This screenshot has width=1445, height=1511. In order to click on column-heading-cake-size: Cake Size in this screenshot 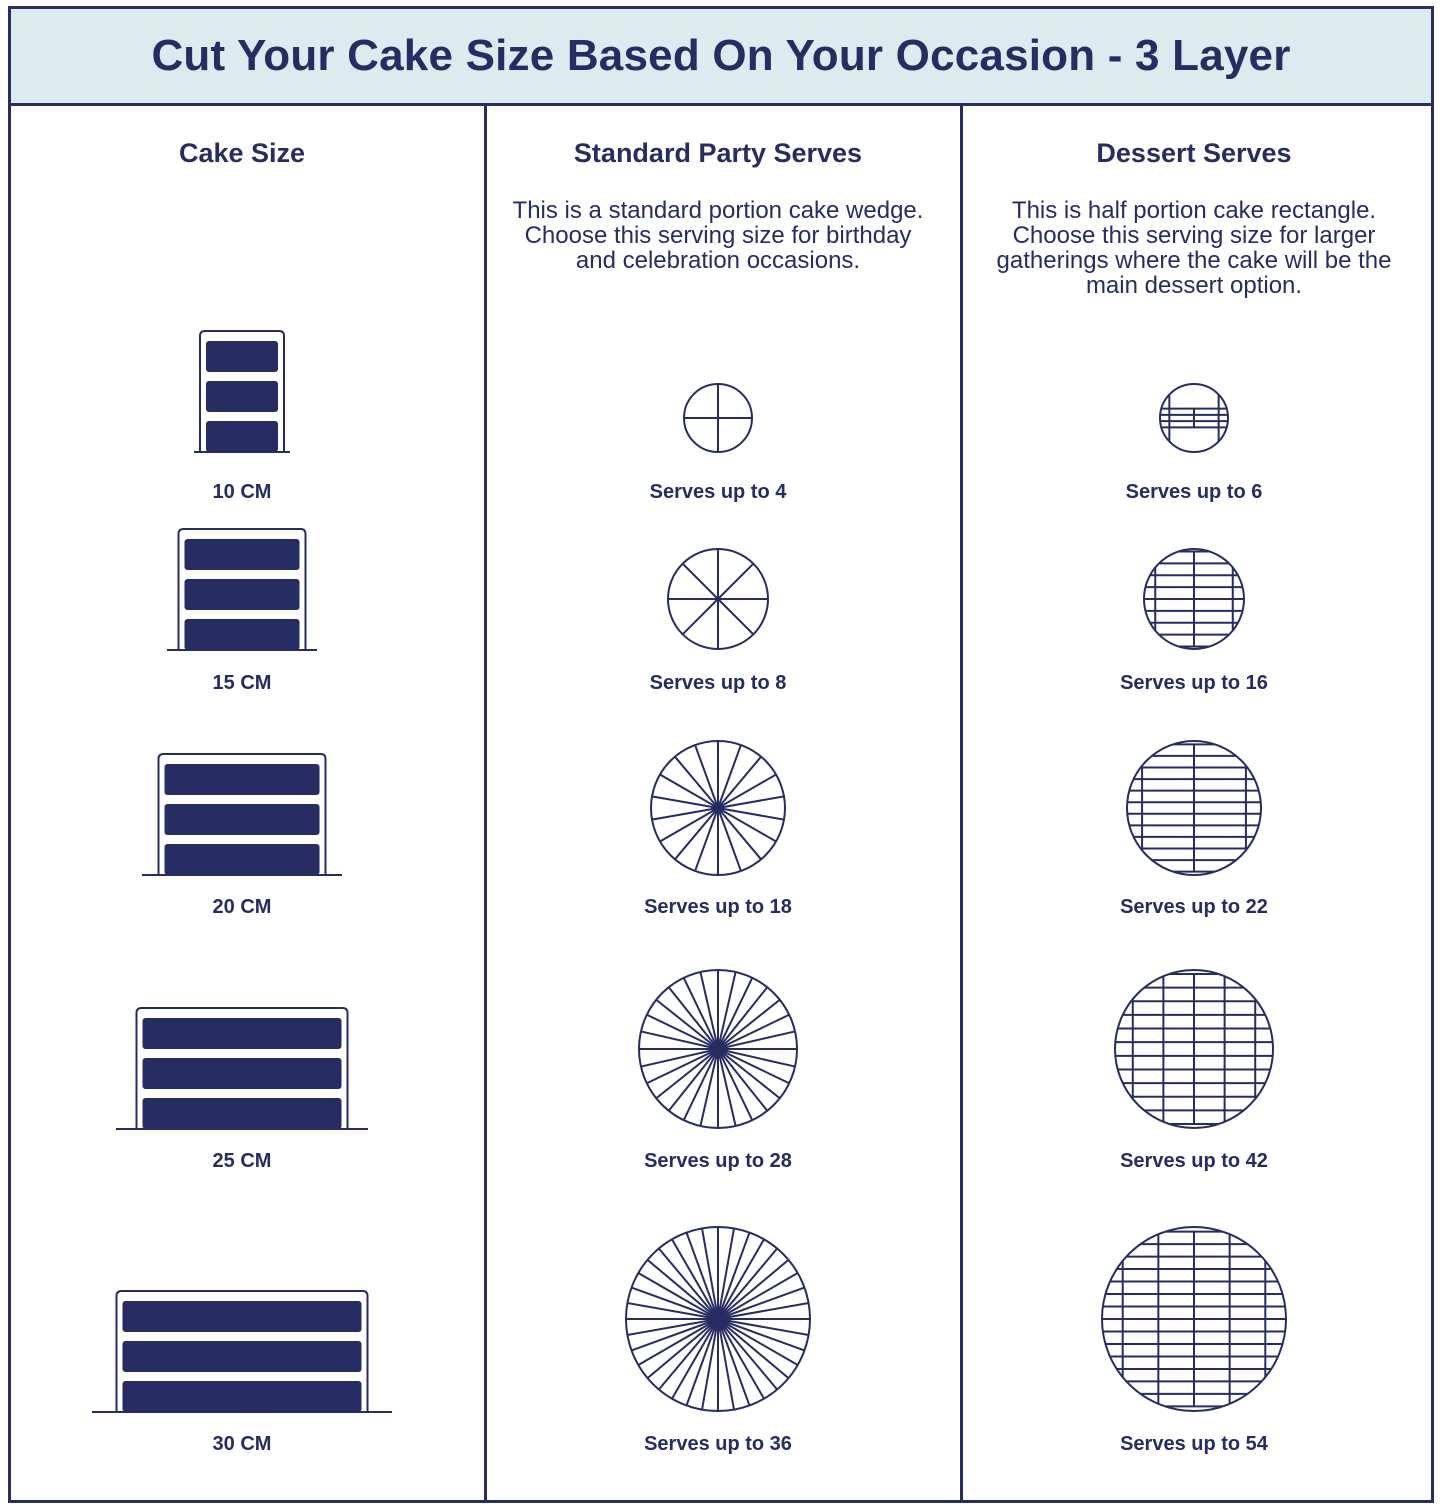, I will do `click(242, 153)`.